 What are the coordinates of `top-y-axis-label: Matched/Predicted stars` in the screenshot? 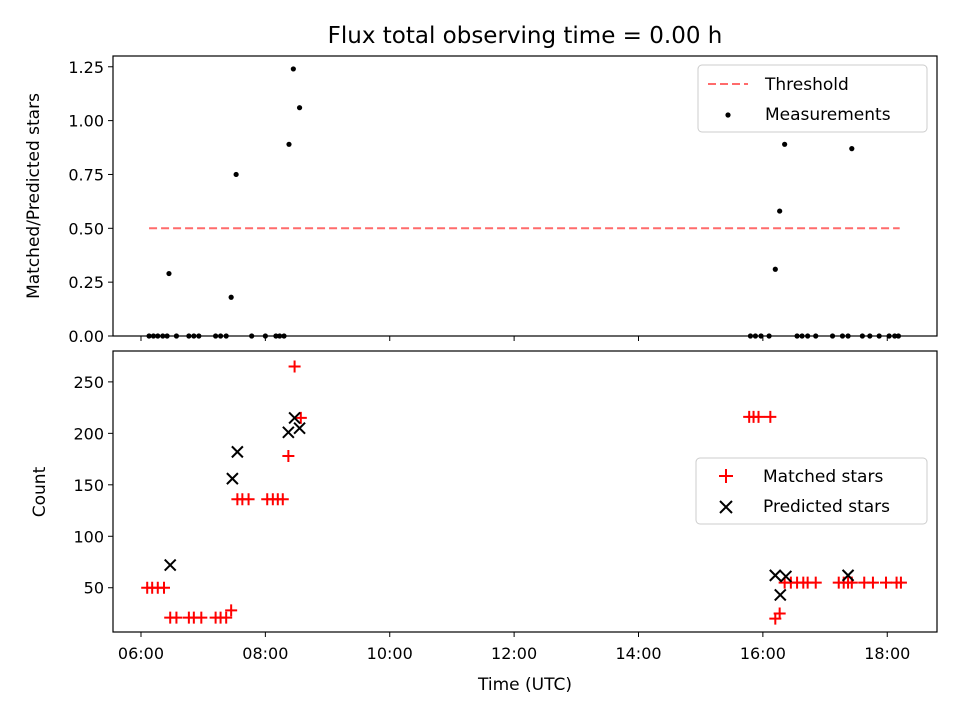 It's located at (34, 196).